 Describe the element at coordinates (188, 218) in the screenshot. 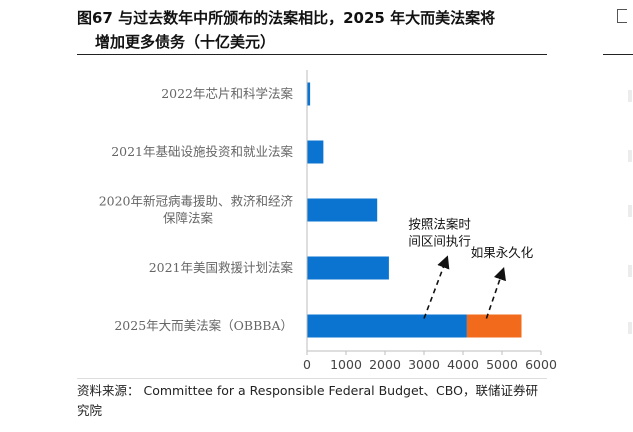

I see `category-label-2: 保障法案` at that location.